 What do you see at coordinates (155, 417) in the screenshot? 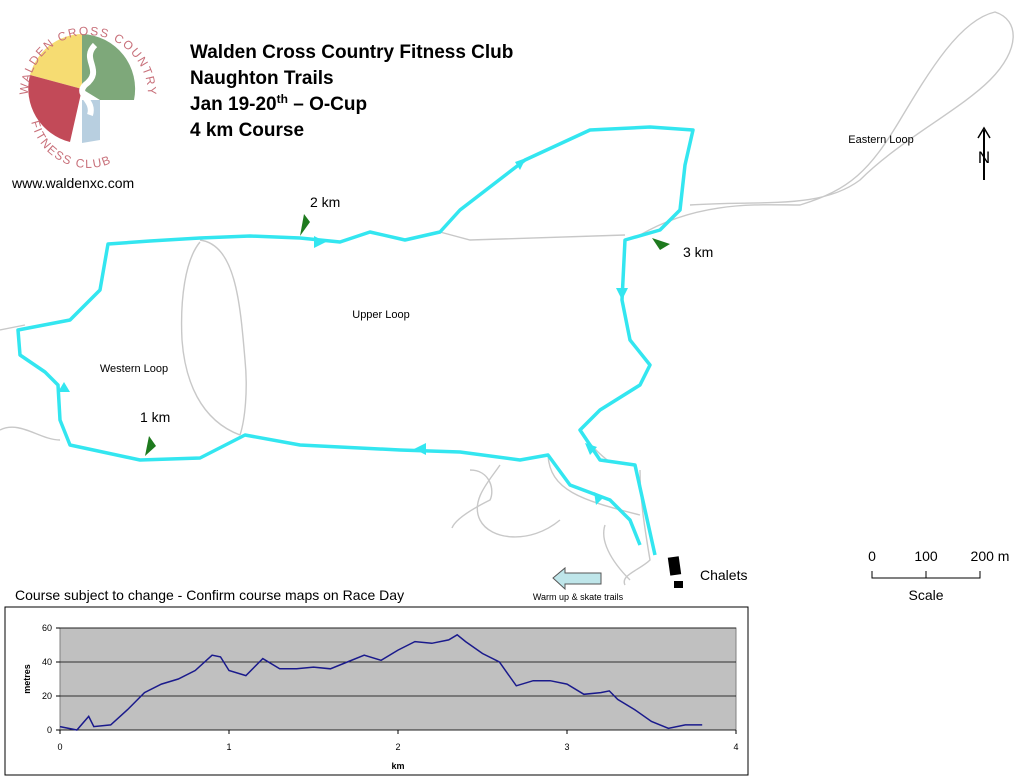
I see `km-label: 1 km` at bounding box center [155, 417].